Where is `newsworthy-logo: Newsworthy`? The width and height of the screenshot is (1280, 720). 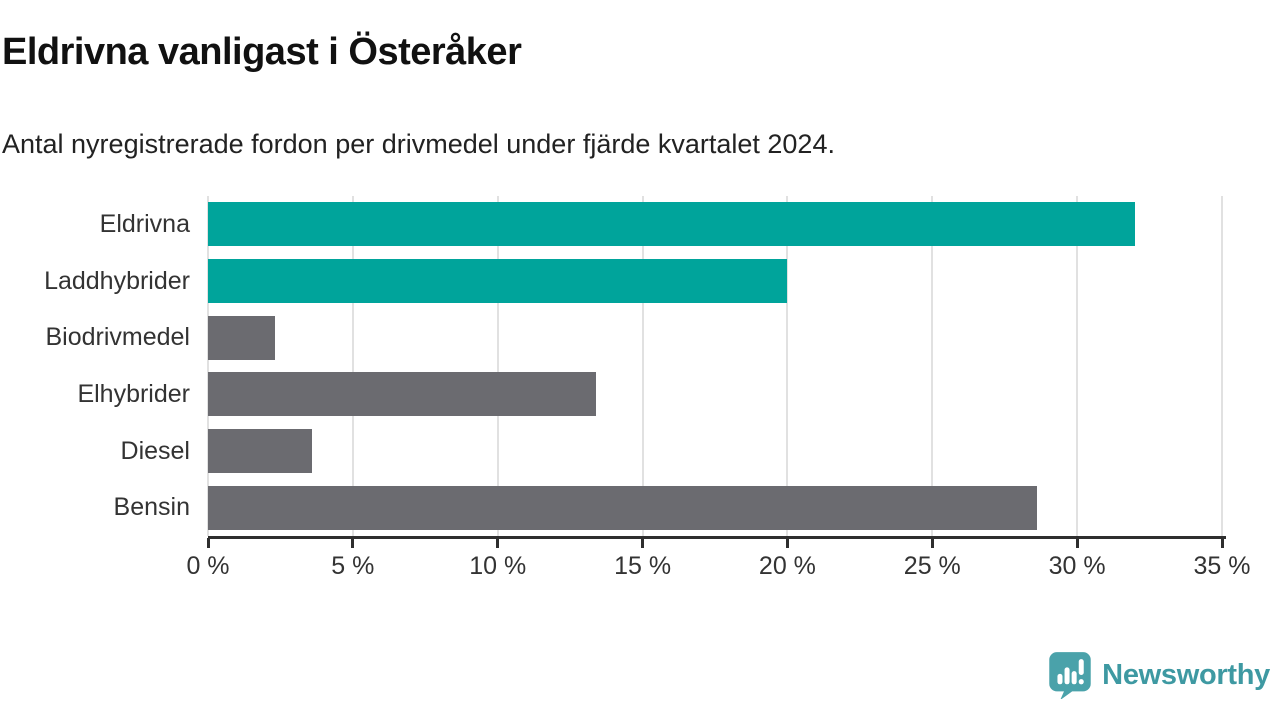
newsworthy-logo: Newsworthy is located at coordinates (1158, 675).